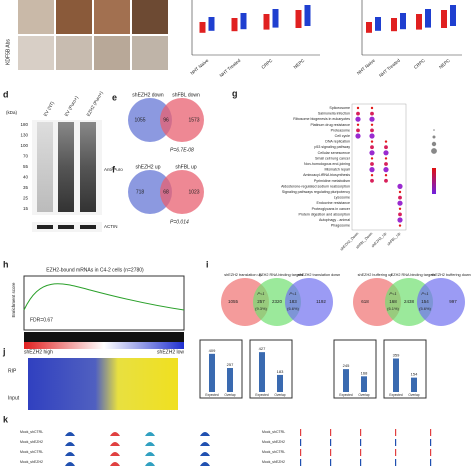  What do you see at coordinates (337, 170) in the screenshot?
I see `term: Mismatch repair` at bounding box center [337, 170].